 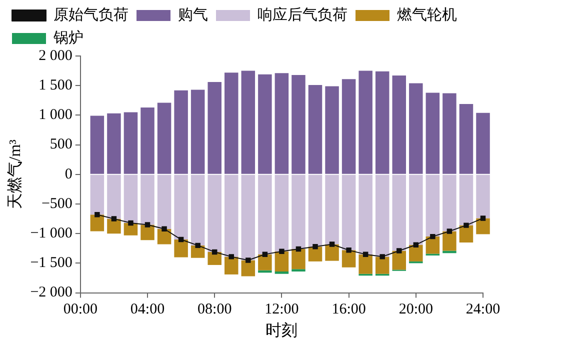 What do you see at coordinates (193, 15) in the screenshot?
I see `legend-label: 购气` at bounding box center [193, 15].